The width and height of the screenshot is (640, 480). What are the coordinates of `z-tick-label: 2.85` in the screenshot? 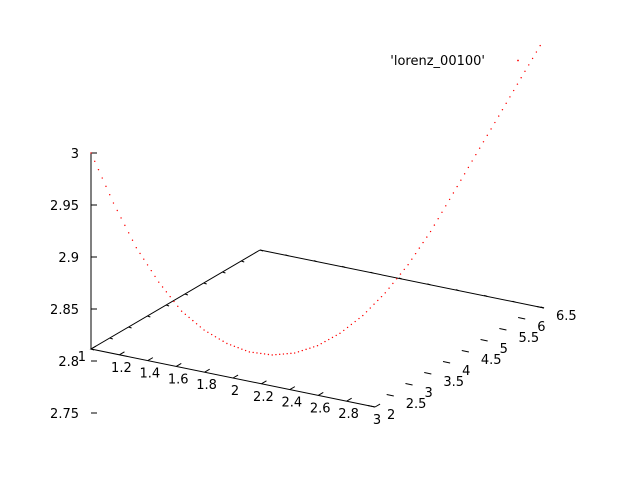 It's located at (64, 310).